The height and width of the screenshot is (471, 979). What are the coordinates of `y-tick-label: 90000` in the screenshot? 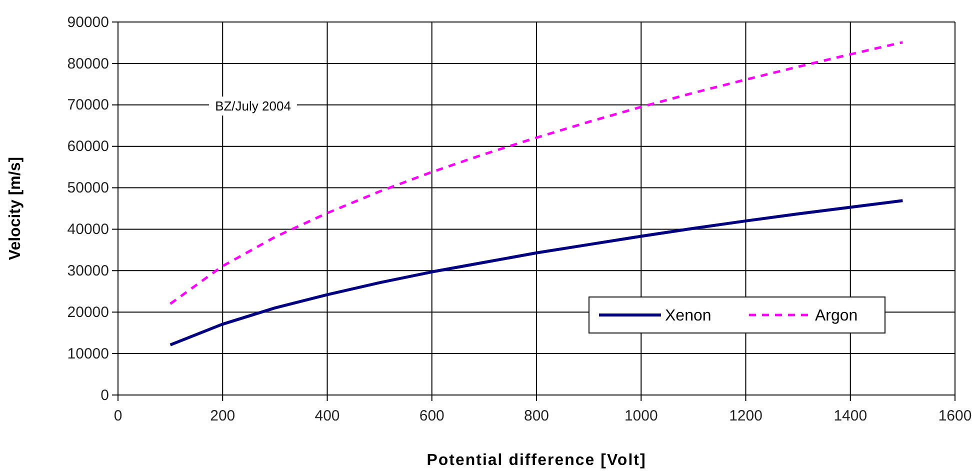 It's located at (88, 22).